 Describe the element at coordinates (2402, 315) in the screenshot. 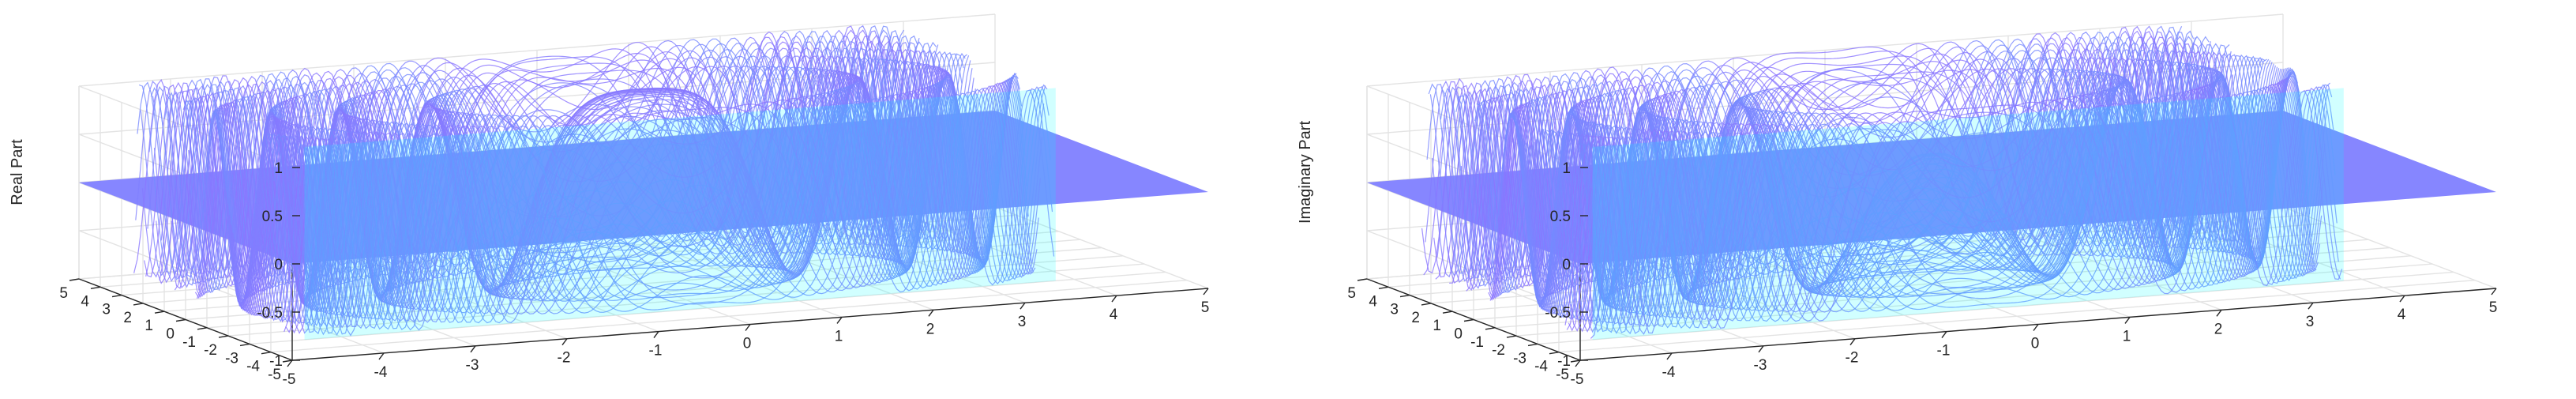

I see `x-tick-label: 4` at that location.